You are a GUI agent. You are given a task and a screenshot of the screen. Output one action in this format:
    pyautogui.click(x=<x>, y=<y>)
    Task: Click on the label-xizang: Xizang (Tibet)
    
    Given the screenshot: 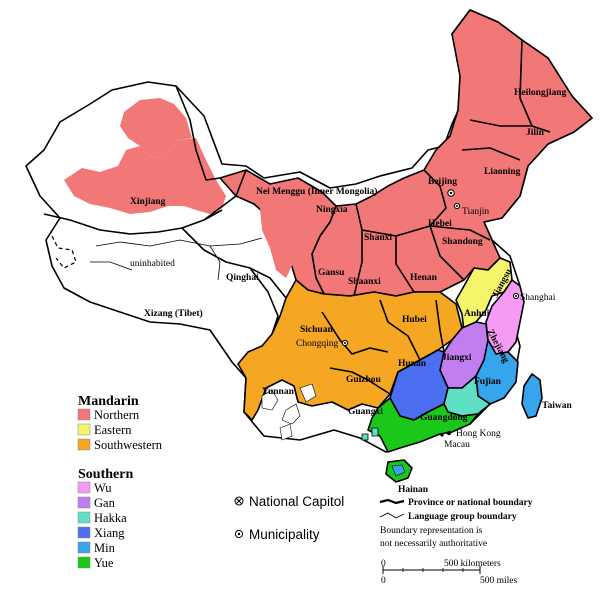 What is the action you would take?
    pyautogui.click(x=173, y=313)
    